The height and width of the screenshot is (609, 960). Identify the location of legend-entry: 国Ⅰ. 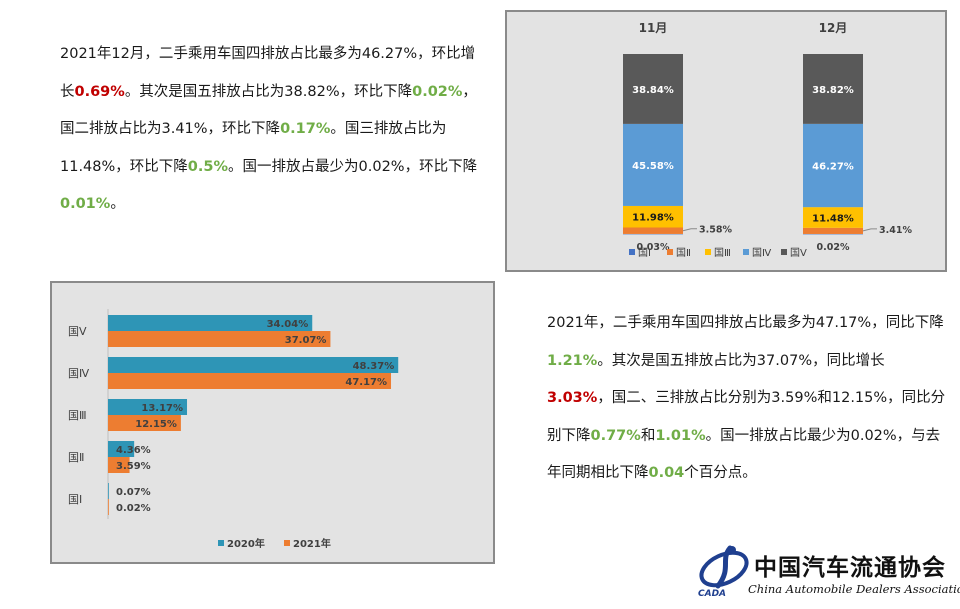
(644, 253).